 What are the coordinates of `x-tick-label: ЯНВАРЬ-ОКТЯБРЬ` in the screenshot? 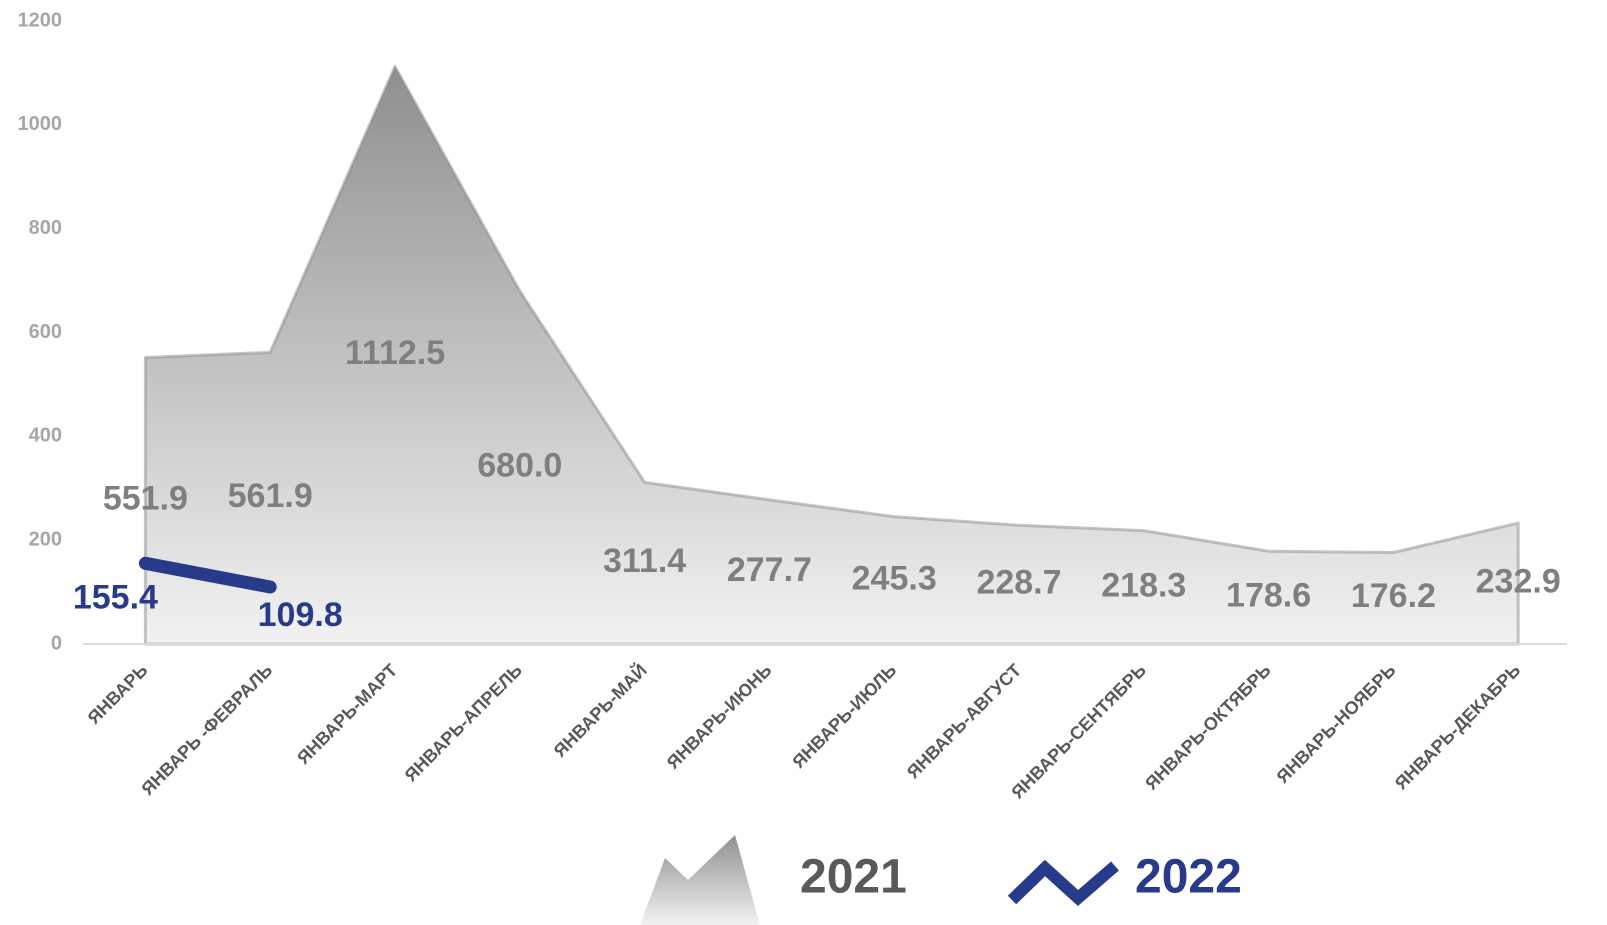 It's located at (1208, 727).